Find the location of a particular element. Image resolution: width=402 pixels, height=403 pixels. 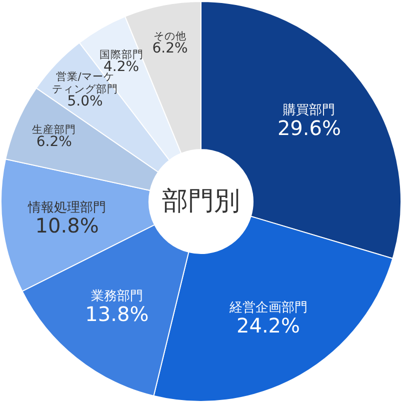

slice-label: 国際部門 is located at coordinates (121, 54).